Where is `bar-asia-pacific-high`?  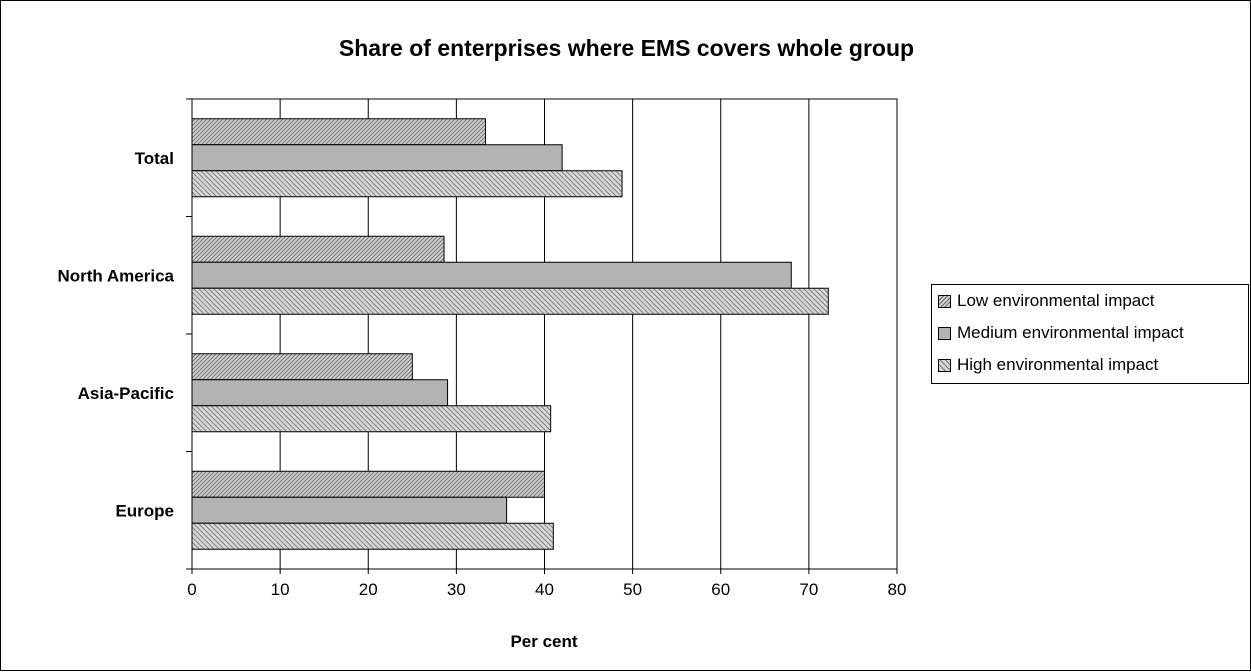
bar-asia-pacific-high is located at coordinates (371, 419).